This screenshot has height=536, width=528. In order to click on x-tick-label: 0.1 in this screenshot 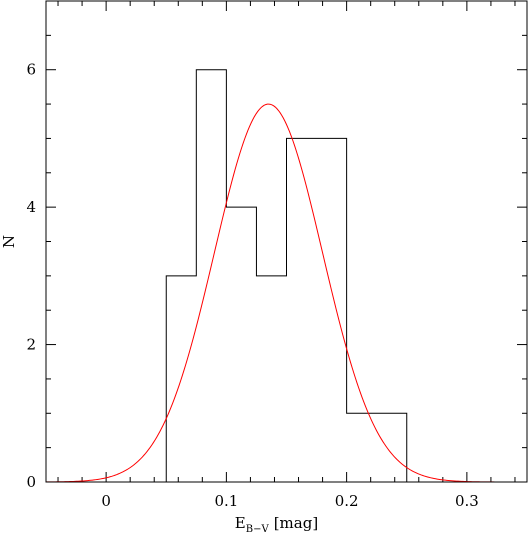, I will do `click(226, 501)`.